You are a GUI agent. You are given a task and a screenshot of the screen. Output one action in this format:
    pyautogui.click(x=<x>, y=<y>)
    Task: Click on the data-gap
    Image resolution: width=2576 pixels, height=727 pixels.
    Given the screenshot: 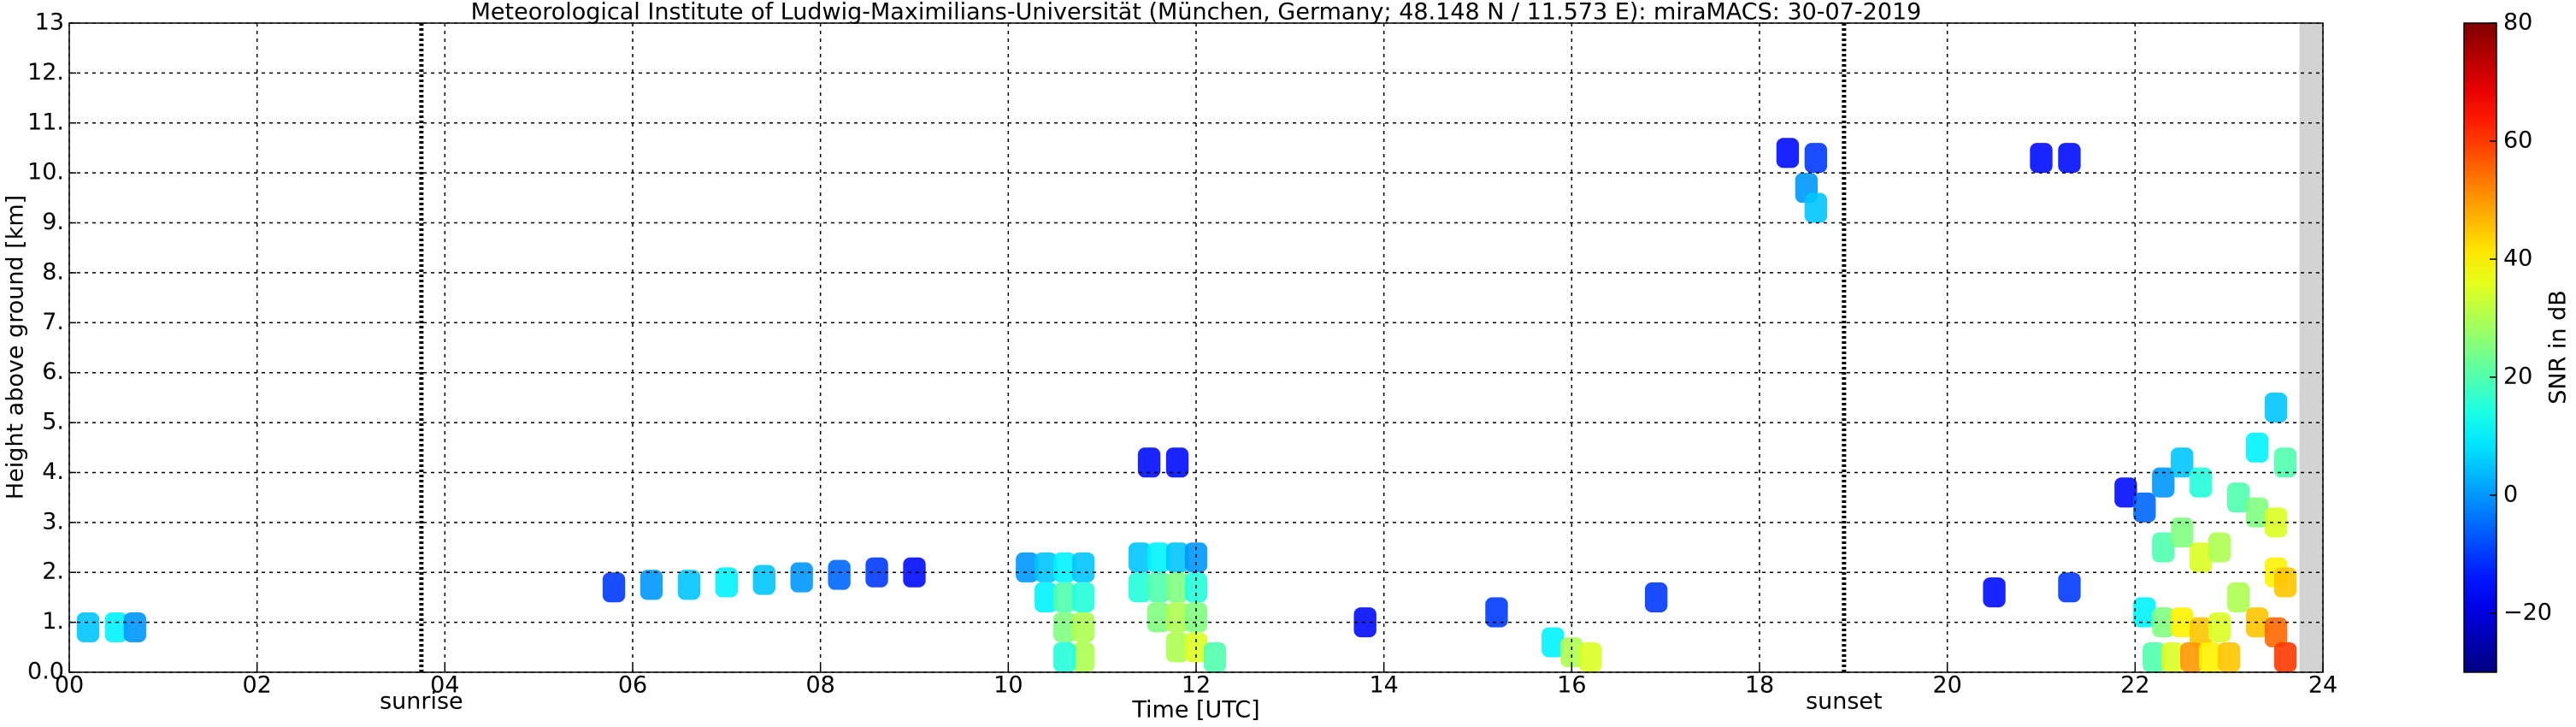 What is the action you would take?
    pyautogui.click(x=2311, y=347)
    